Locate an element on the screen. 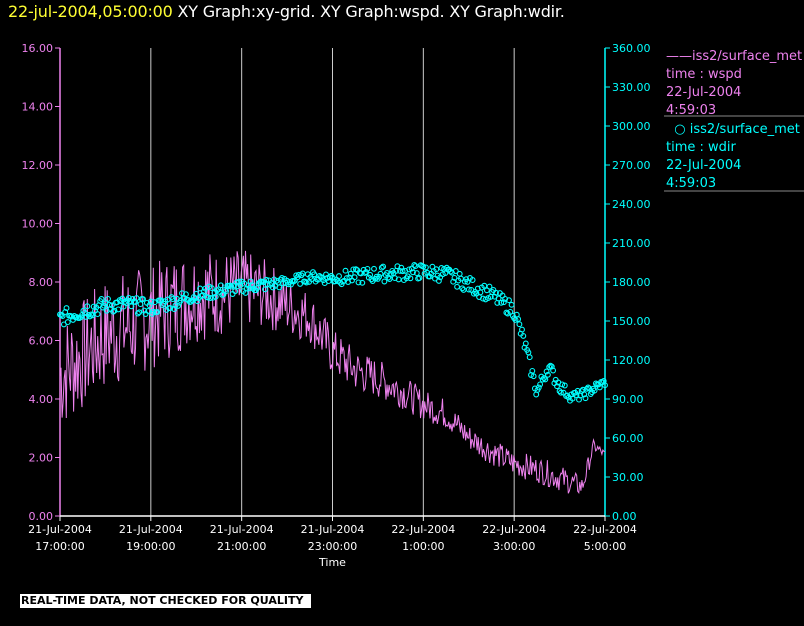 The width and height of the screenshot is (804, 626). y-left-tick-label: 2.00 is located at coordinates (41, 458).